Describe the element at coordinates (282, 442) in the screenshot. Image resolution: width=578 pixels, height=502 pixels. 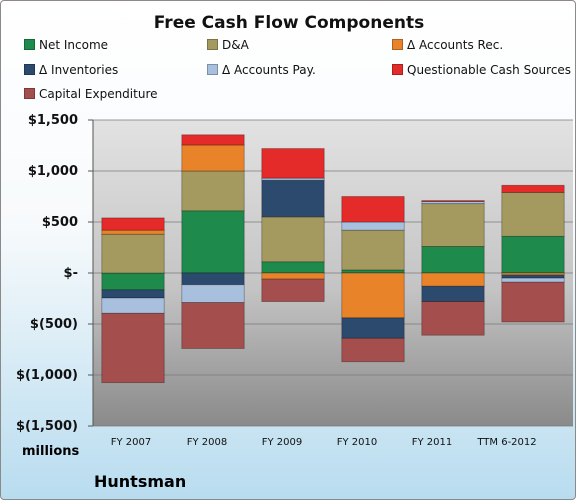
I see `x-tick-label-fy2009: FY 2009` at that location.